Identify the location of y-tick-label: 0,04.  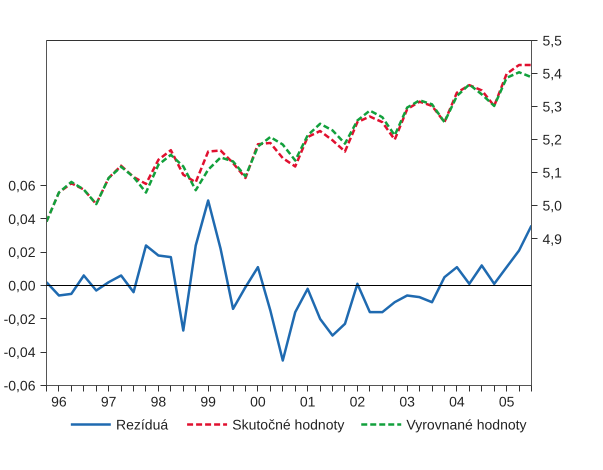
(22, 218).